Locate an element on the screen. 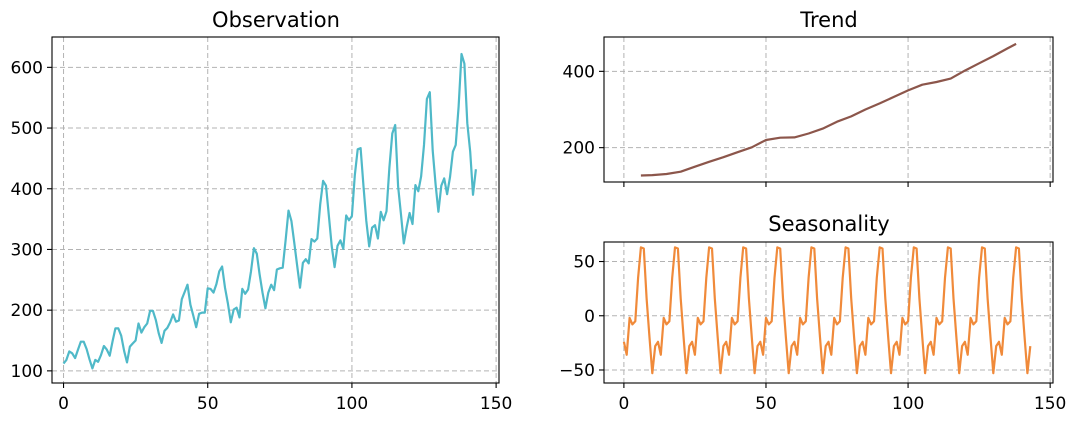 This screenshot has height=427, width=1079. observation-title: Observation is located at coordinates (276, 20).